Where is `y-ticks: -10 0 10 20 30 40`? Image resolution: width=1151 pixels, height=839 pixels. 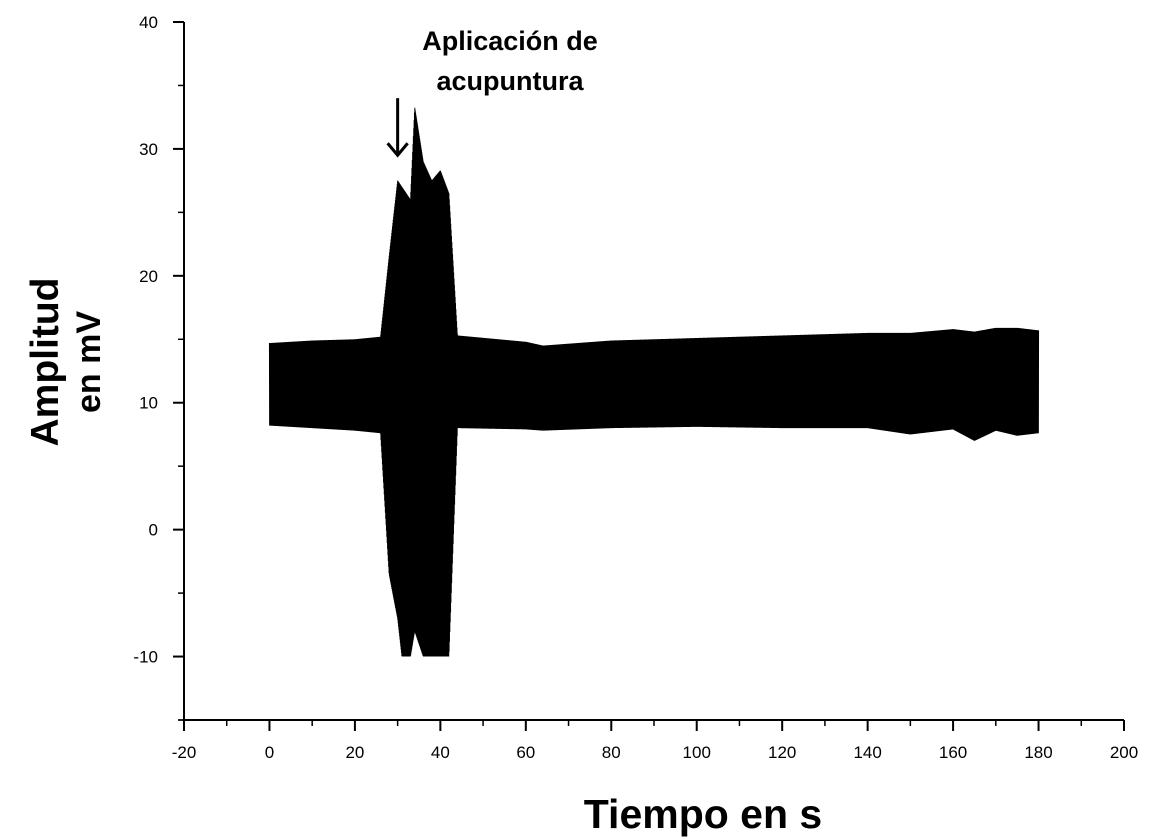 y-ticks: -10 0 10 20 30 40 is located at coordinates (158, 367).